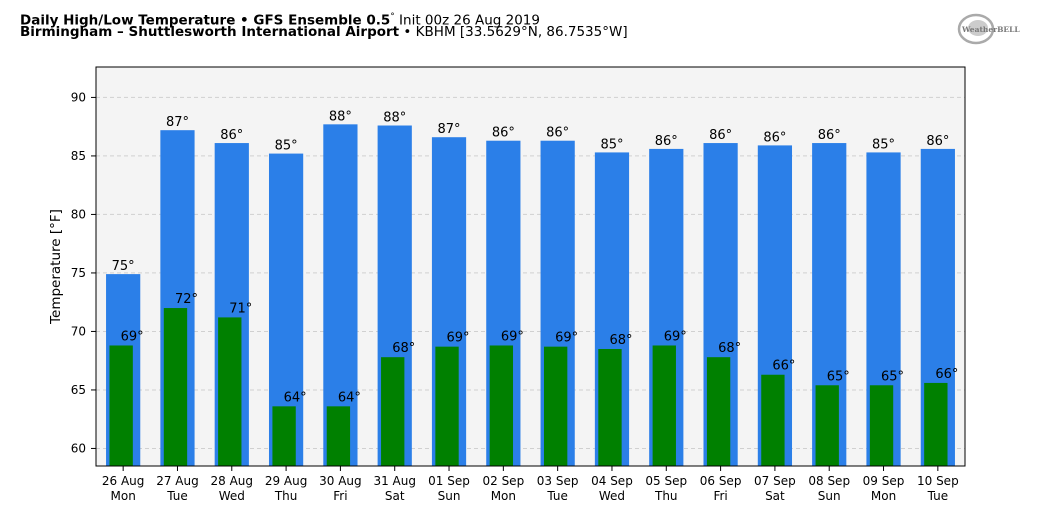  I want to click on x-tick-label-date: 02 Sep, so click(503, 481).